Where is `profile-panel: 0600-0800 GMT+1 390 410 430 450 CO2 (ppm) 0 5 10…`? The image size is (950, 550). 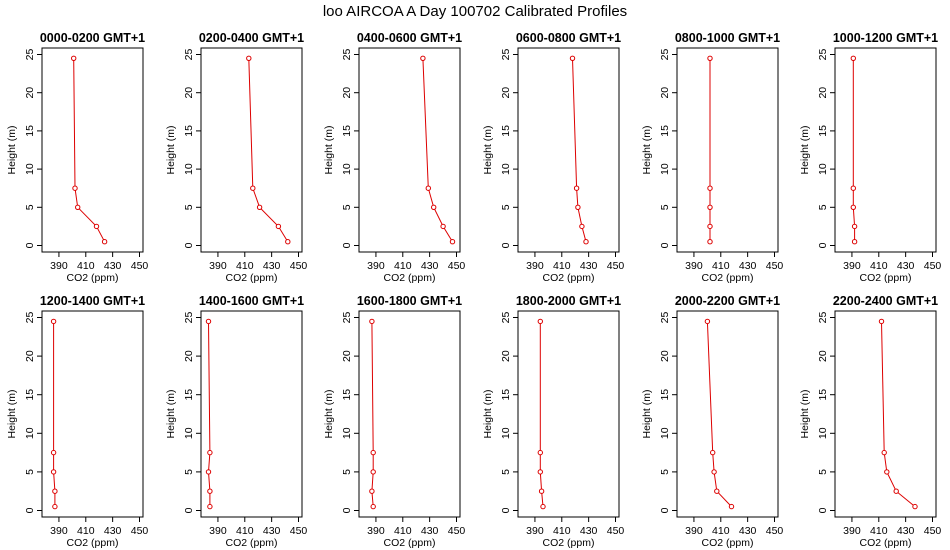
profile-panel: 0600-0800 GMT+1 390 410 430 450 CO2 (ppm) 0 5 10… is located at coordinates (553, 157).